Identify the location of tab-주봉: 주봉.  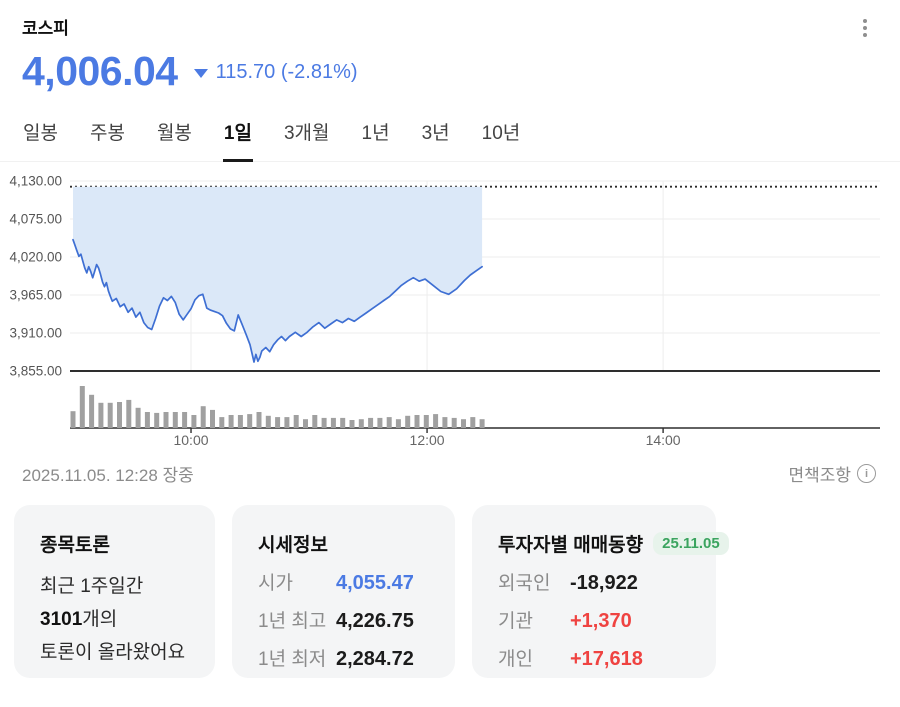
(107, 133).